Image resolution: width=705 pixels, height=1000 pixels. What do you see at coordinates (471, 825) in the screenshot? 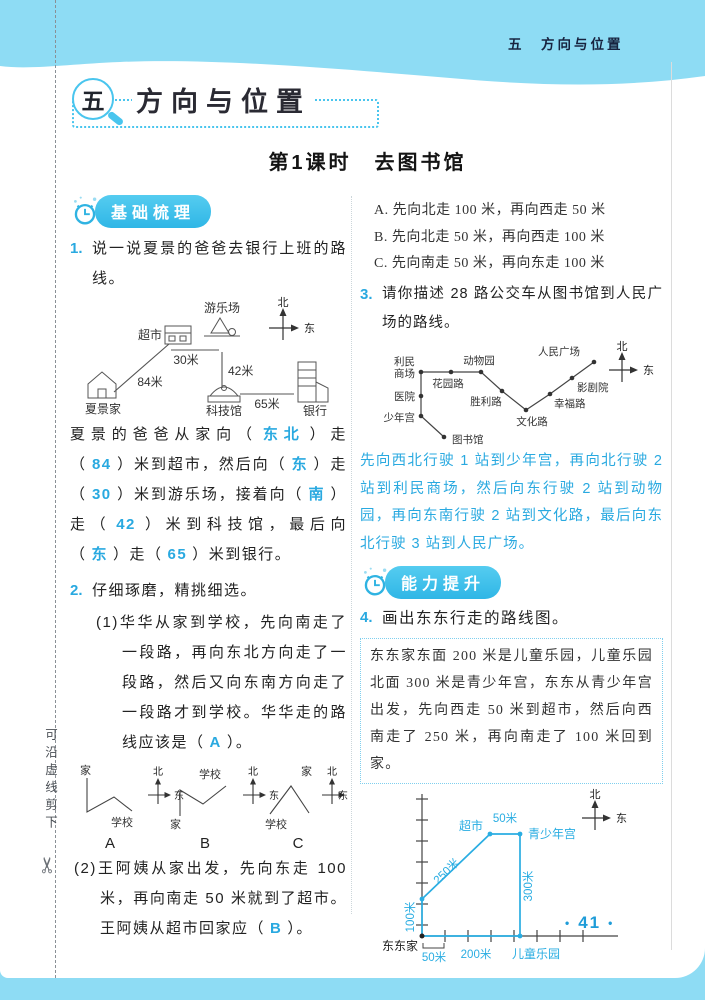
I see `q4-label-market: 超市` at bounding box center [471, 825].